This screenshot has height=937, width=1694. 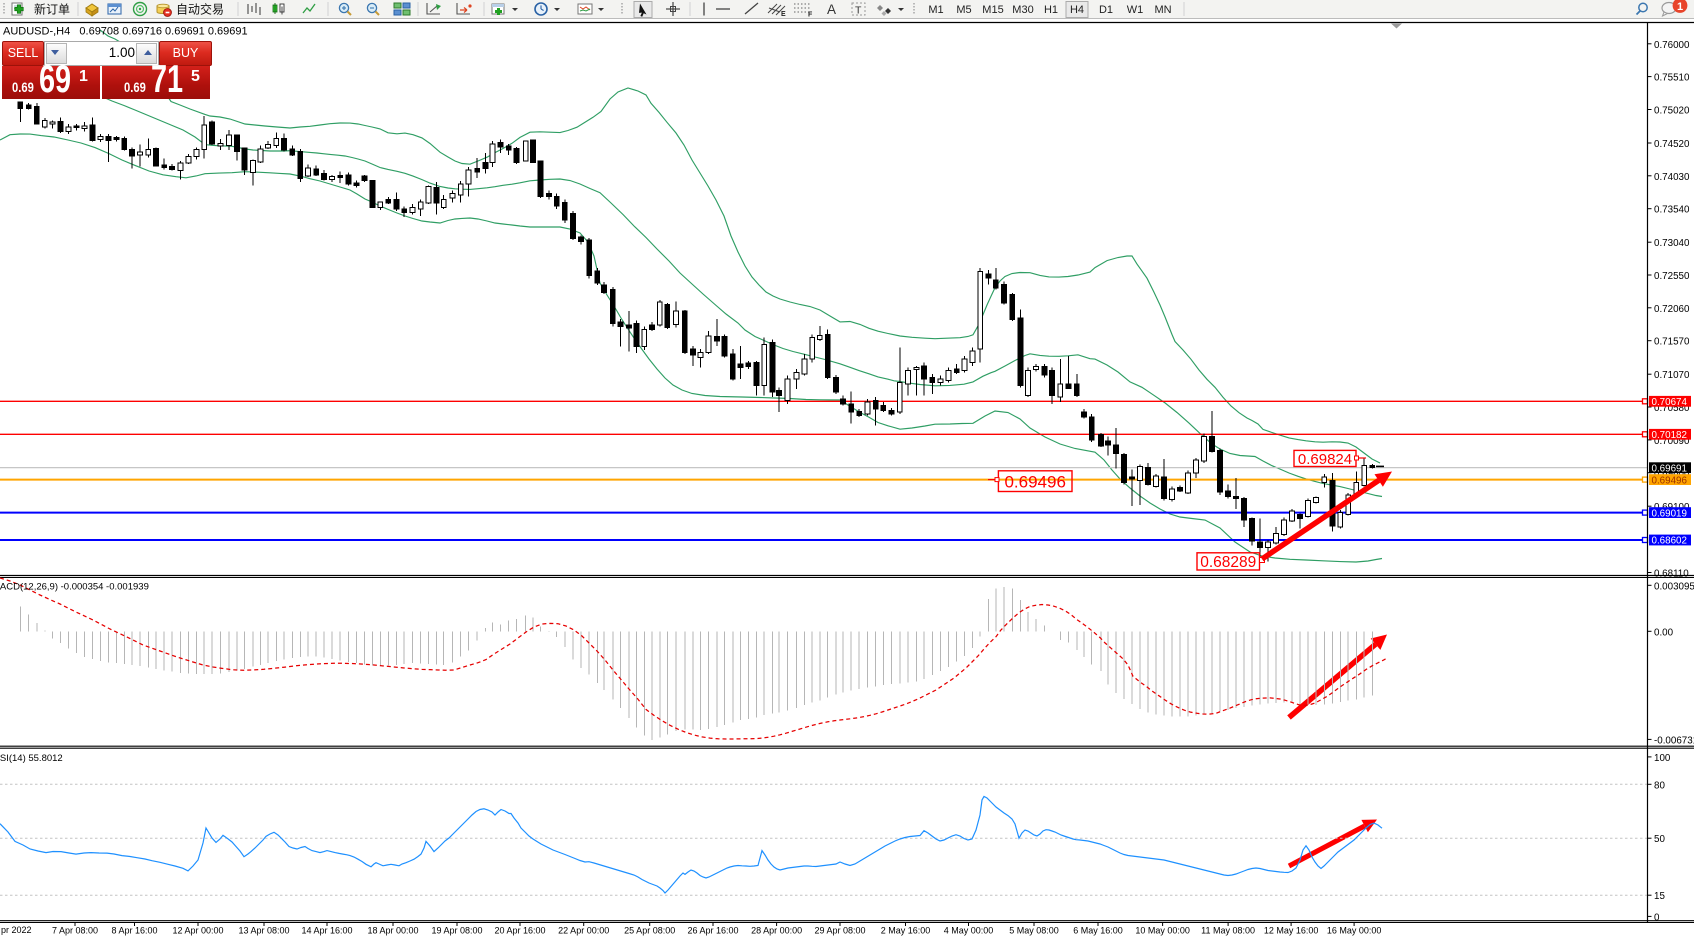 What do you see at coordinates (1672, 210) in the screenshot?
I see `svg-text: 0.73540` at bounding box center [1672, 210].